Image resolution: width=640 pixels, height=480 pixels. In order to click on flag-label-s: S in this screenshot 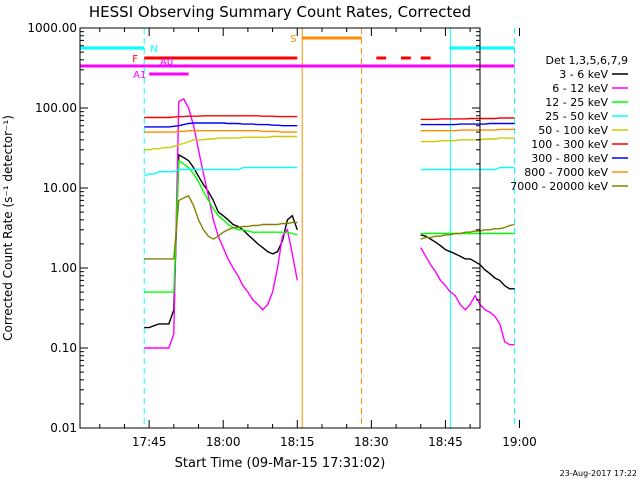, I will do `click(293, 39)`.